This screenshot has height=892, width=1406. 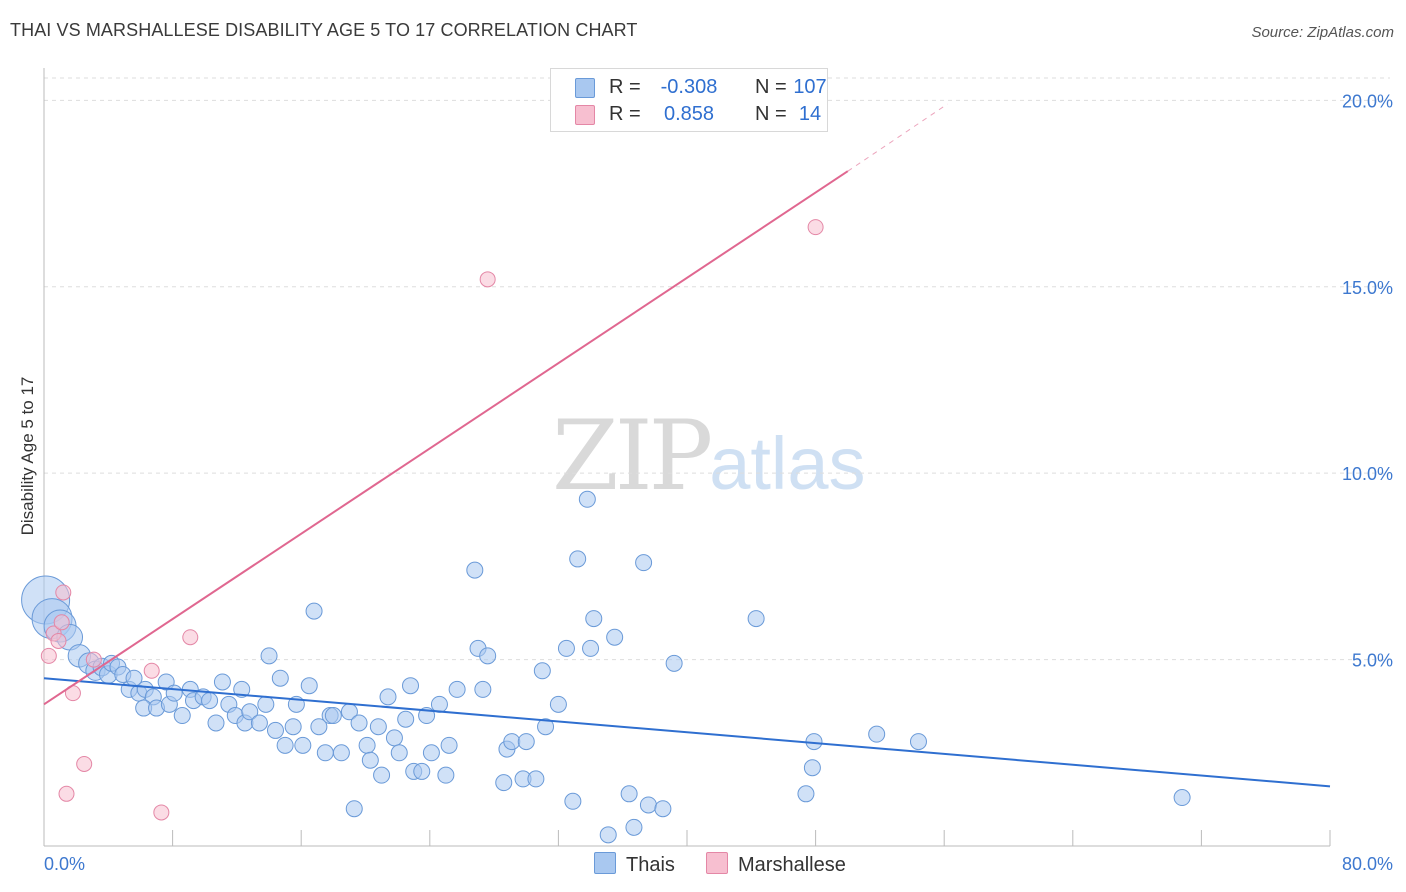 What do you see at coordinates (585, 88) in the screenshot?
I see `legend-swatch-thais` at bounding box center [585, 88].